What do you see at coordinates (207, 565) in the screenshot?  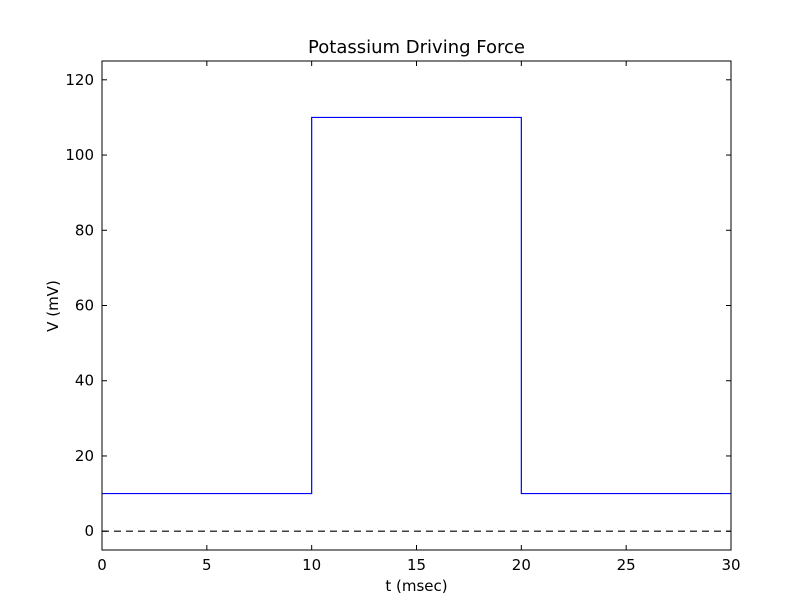 I see `x-tick-label: 5` at bounding box center [207, 565].